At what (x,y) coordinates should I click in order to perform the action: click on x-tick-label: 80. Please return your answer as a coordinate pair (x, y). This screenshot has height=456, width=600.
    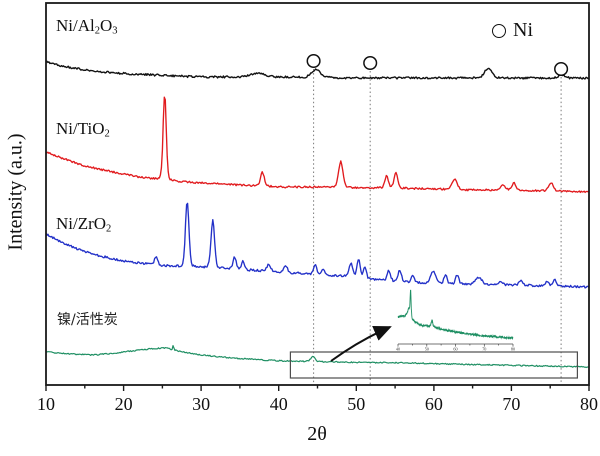
    Looking at the image, I should click on (589, 404).